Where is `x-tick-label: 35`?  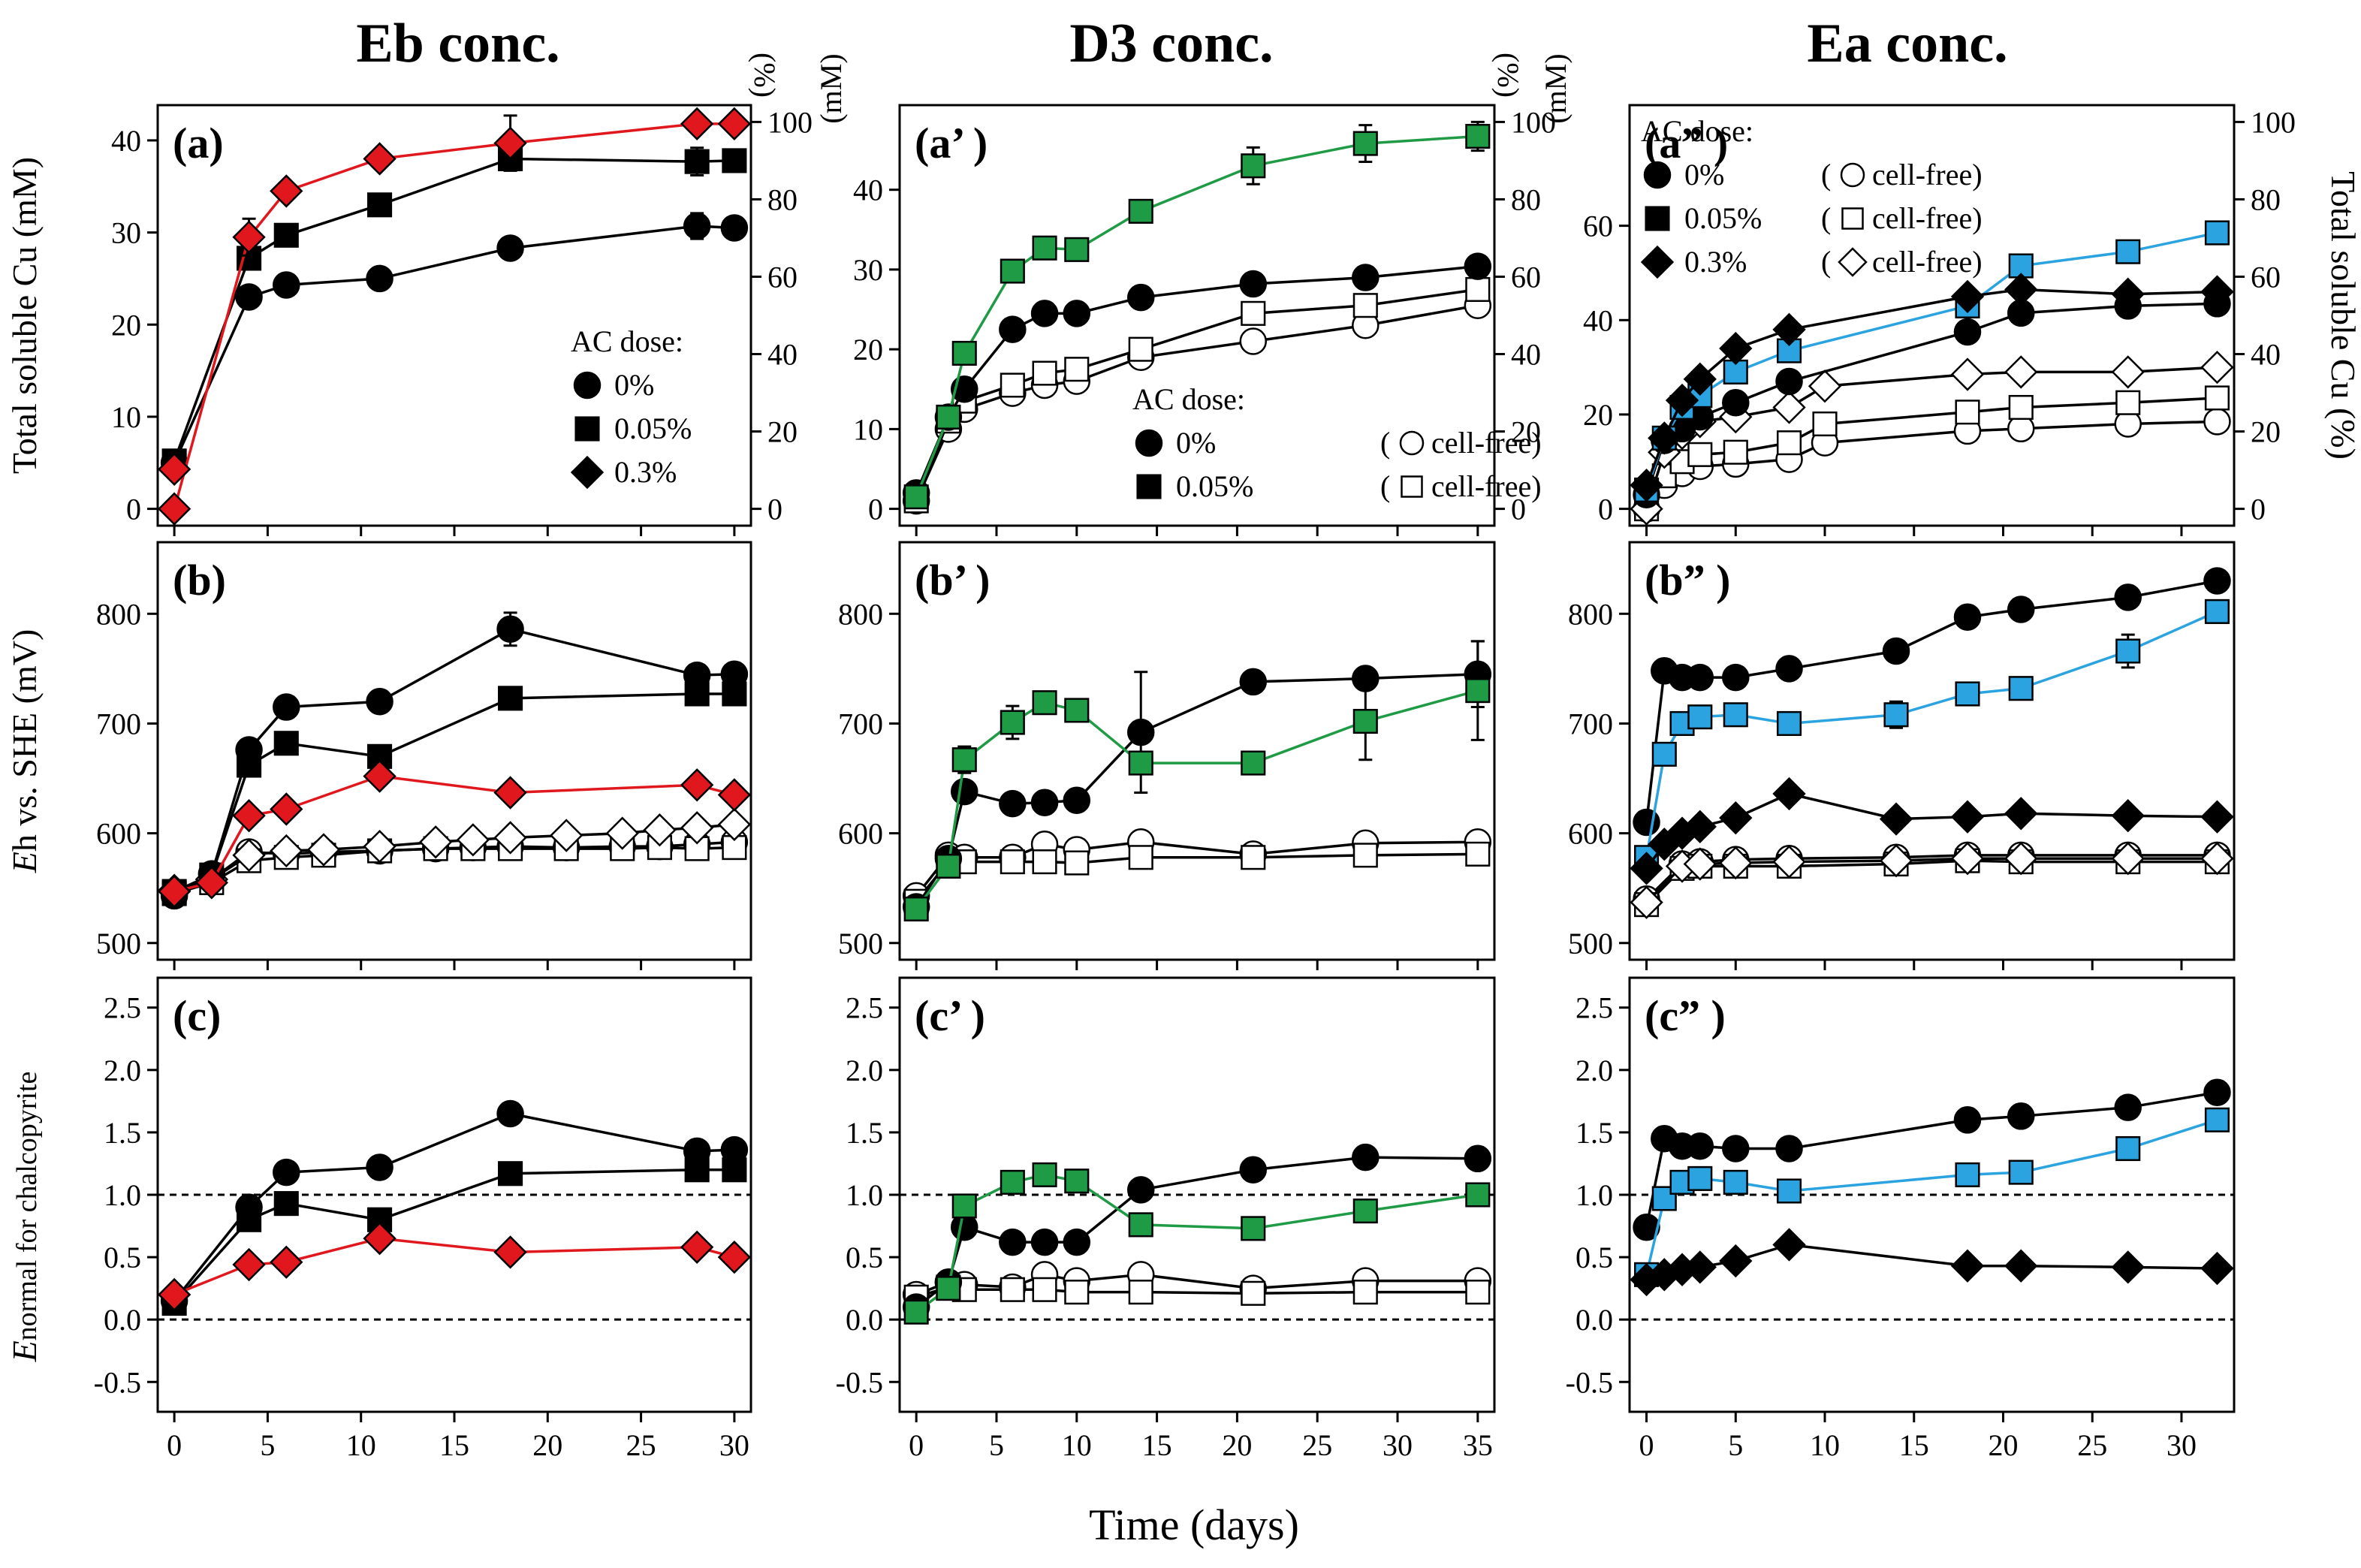 x-tick-label: 35 is located at coordinates (1478, 1445).